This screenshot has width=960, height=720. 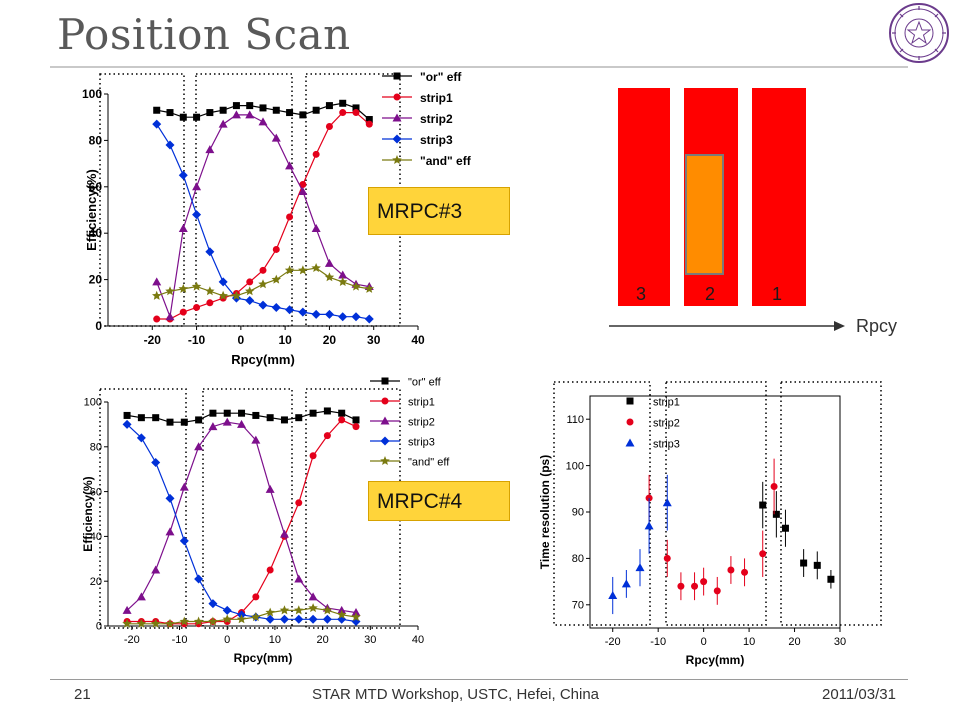 I want to click on y-axis-label: Efficiency(%), so click(x=91, y=210).